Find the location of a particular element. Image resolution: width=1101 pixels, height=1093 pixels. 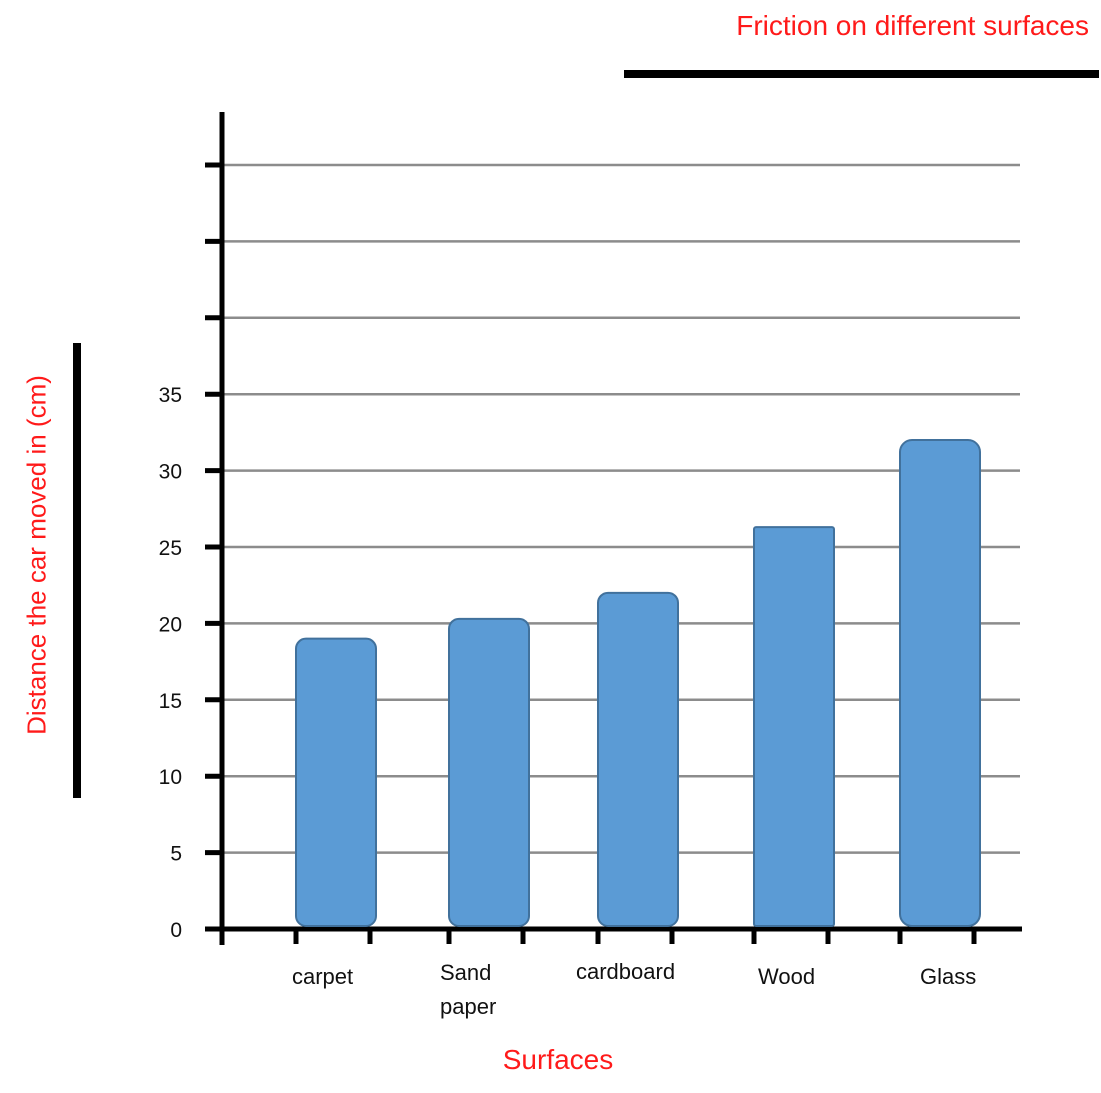

x-tick-label-line: Glass is located at coordinates (948, 976).